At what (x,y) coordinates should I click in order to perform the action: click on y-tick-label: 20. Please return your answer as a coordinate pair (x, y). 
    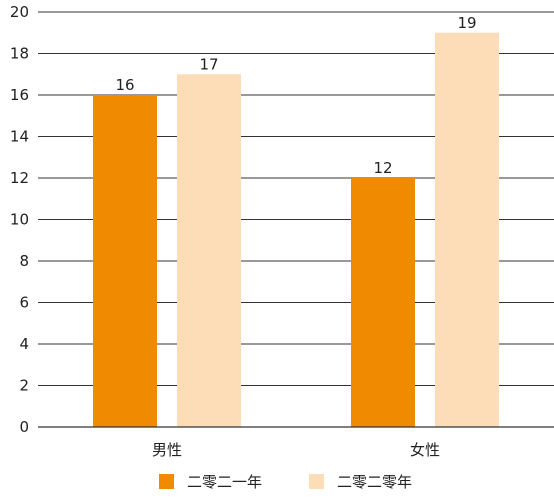
    Looking at the image, I should click on (19, 12).